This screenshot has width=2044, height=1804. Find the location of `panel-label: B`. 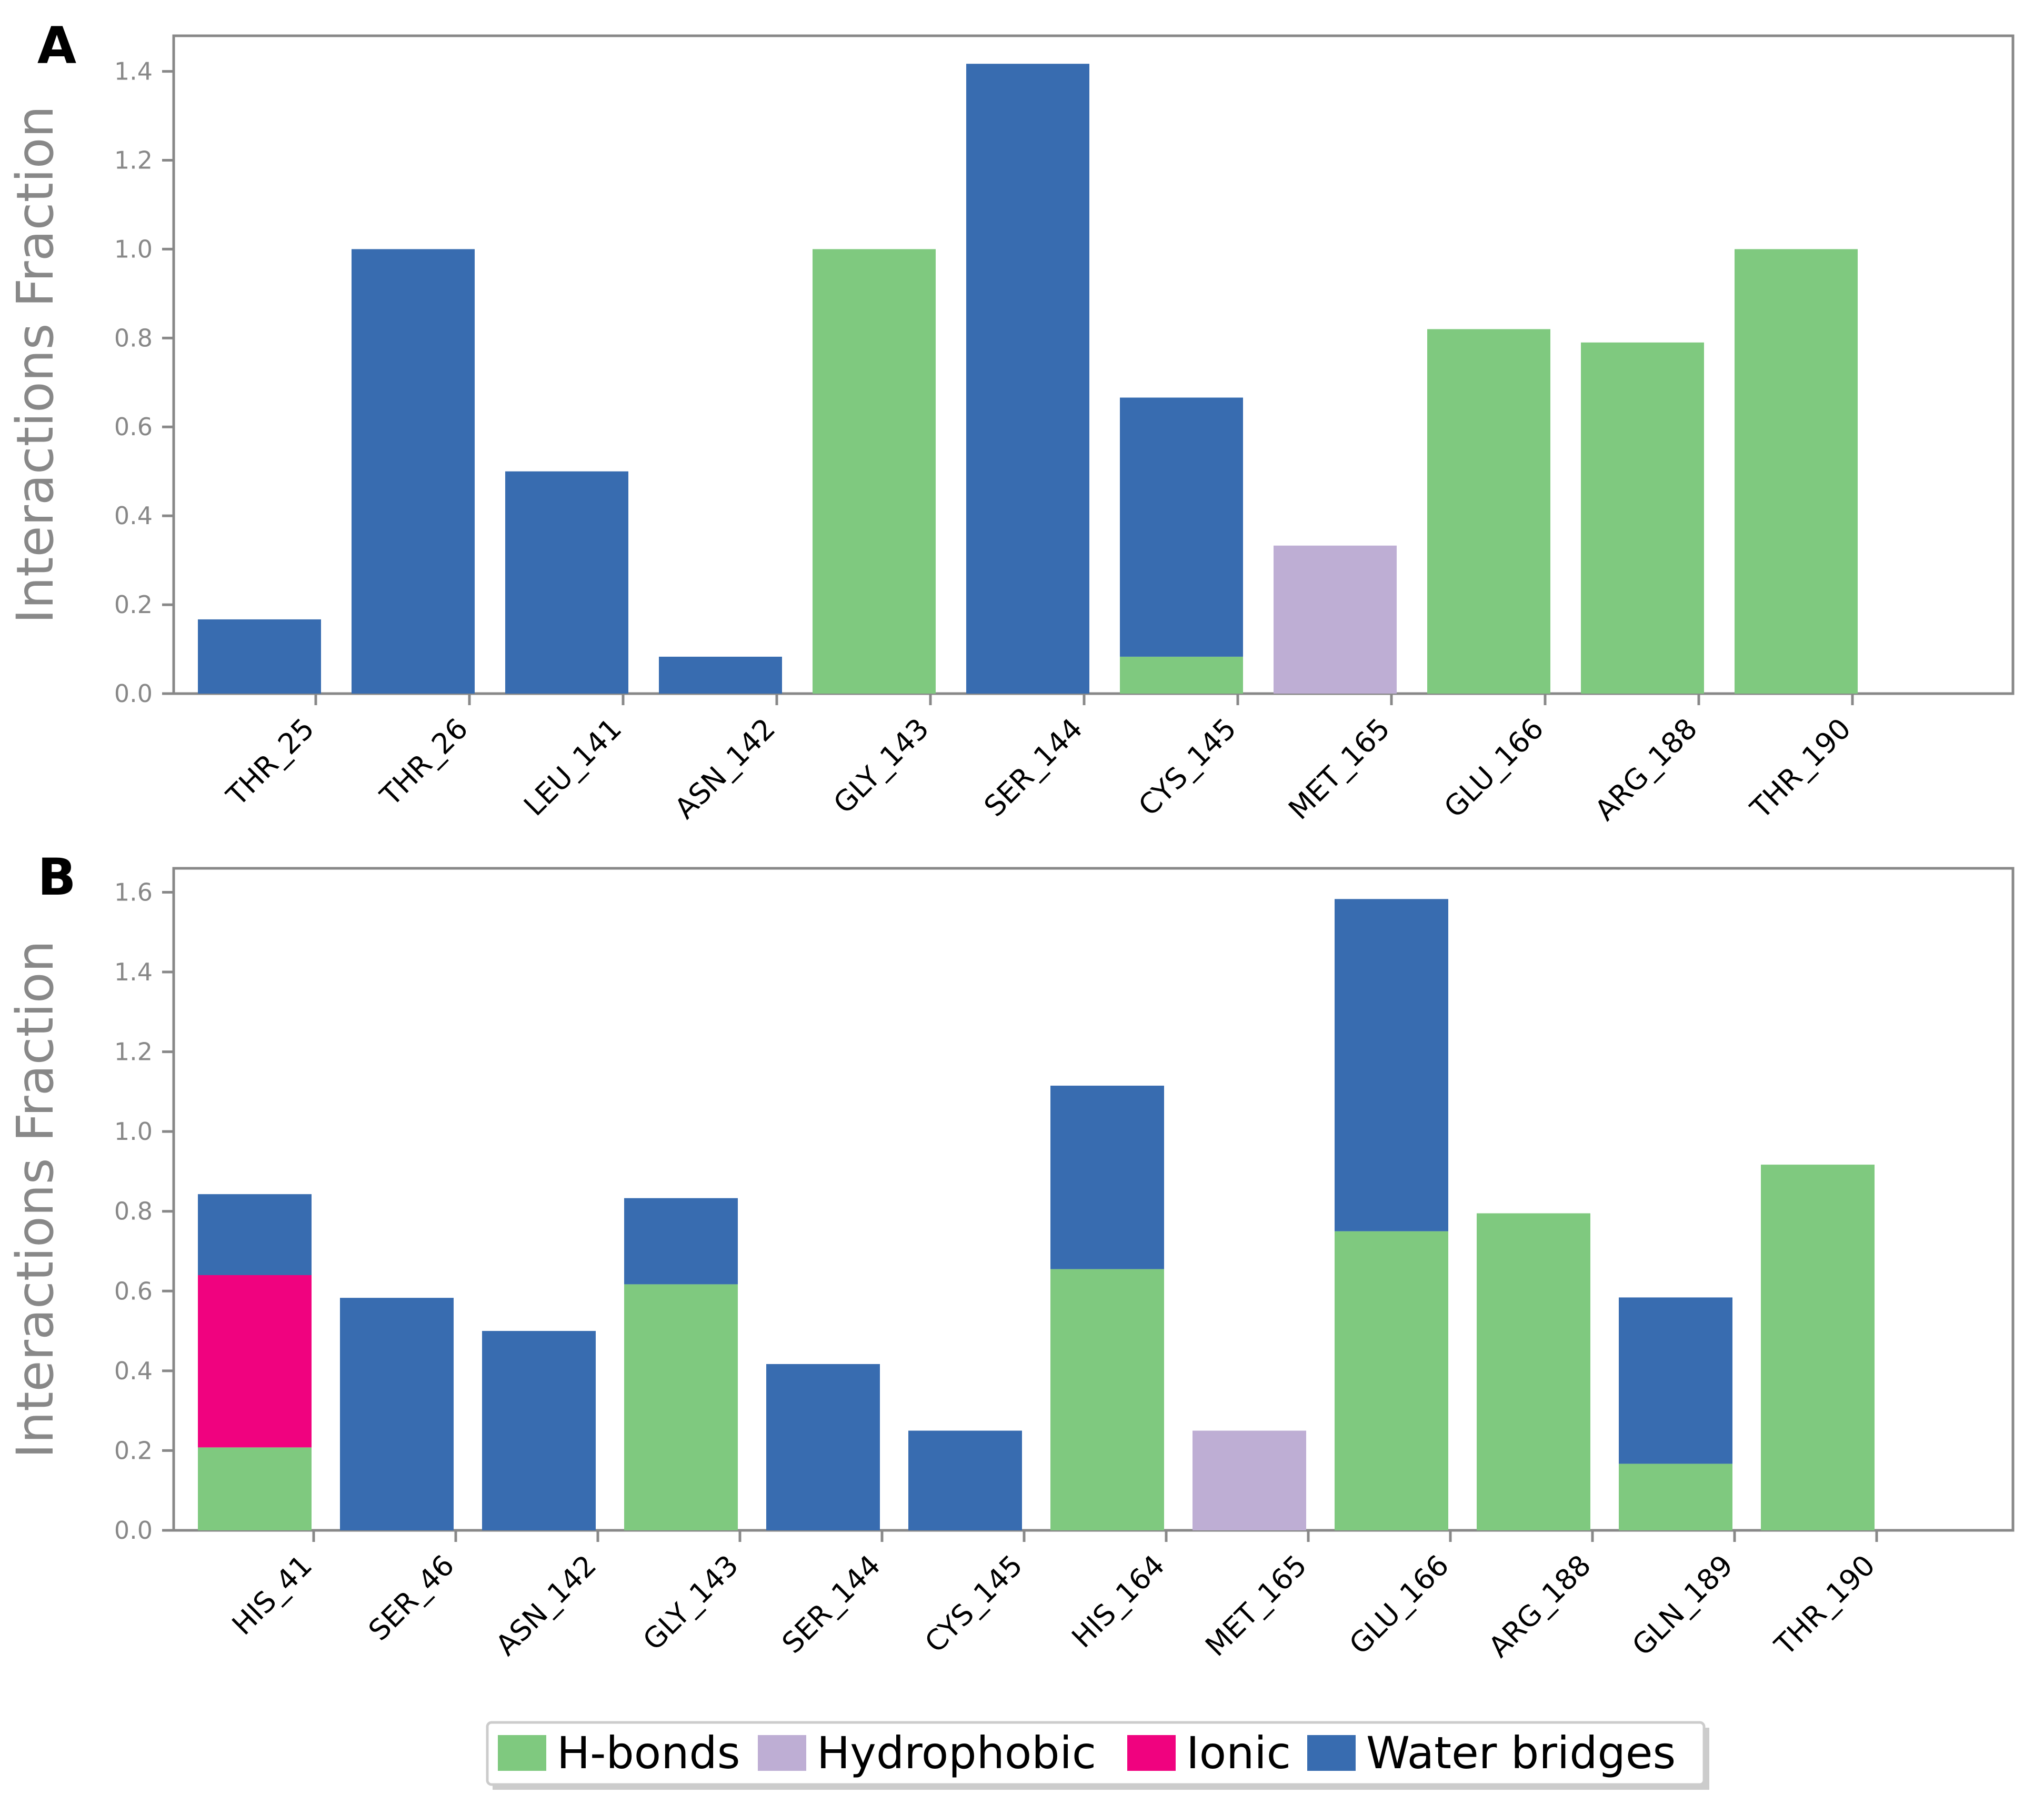

panel-label: B is located at coordinates (56, 878).